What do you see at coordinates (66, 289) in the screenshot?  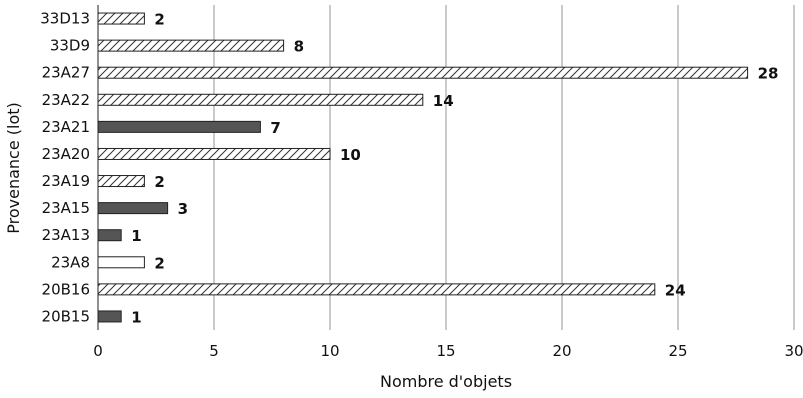 I see `y-tick-label: 20B16` at bounding box center [66, 289].